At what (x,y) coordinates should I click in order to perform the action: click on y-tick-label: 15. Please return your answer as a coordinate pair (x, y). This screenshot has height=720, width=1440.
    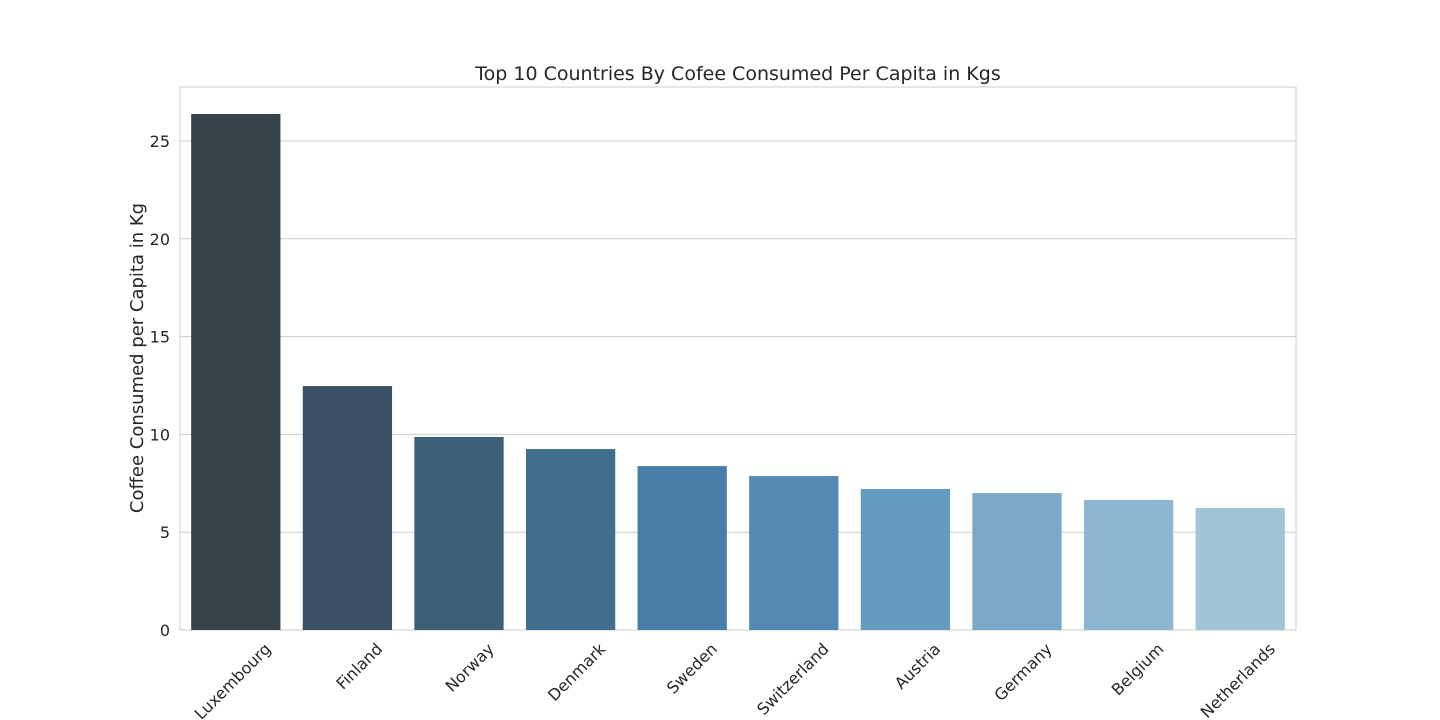
    Looking at the image, I should click on (160, 337).